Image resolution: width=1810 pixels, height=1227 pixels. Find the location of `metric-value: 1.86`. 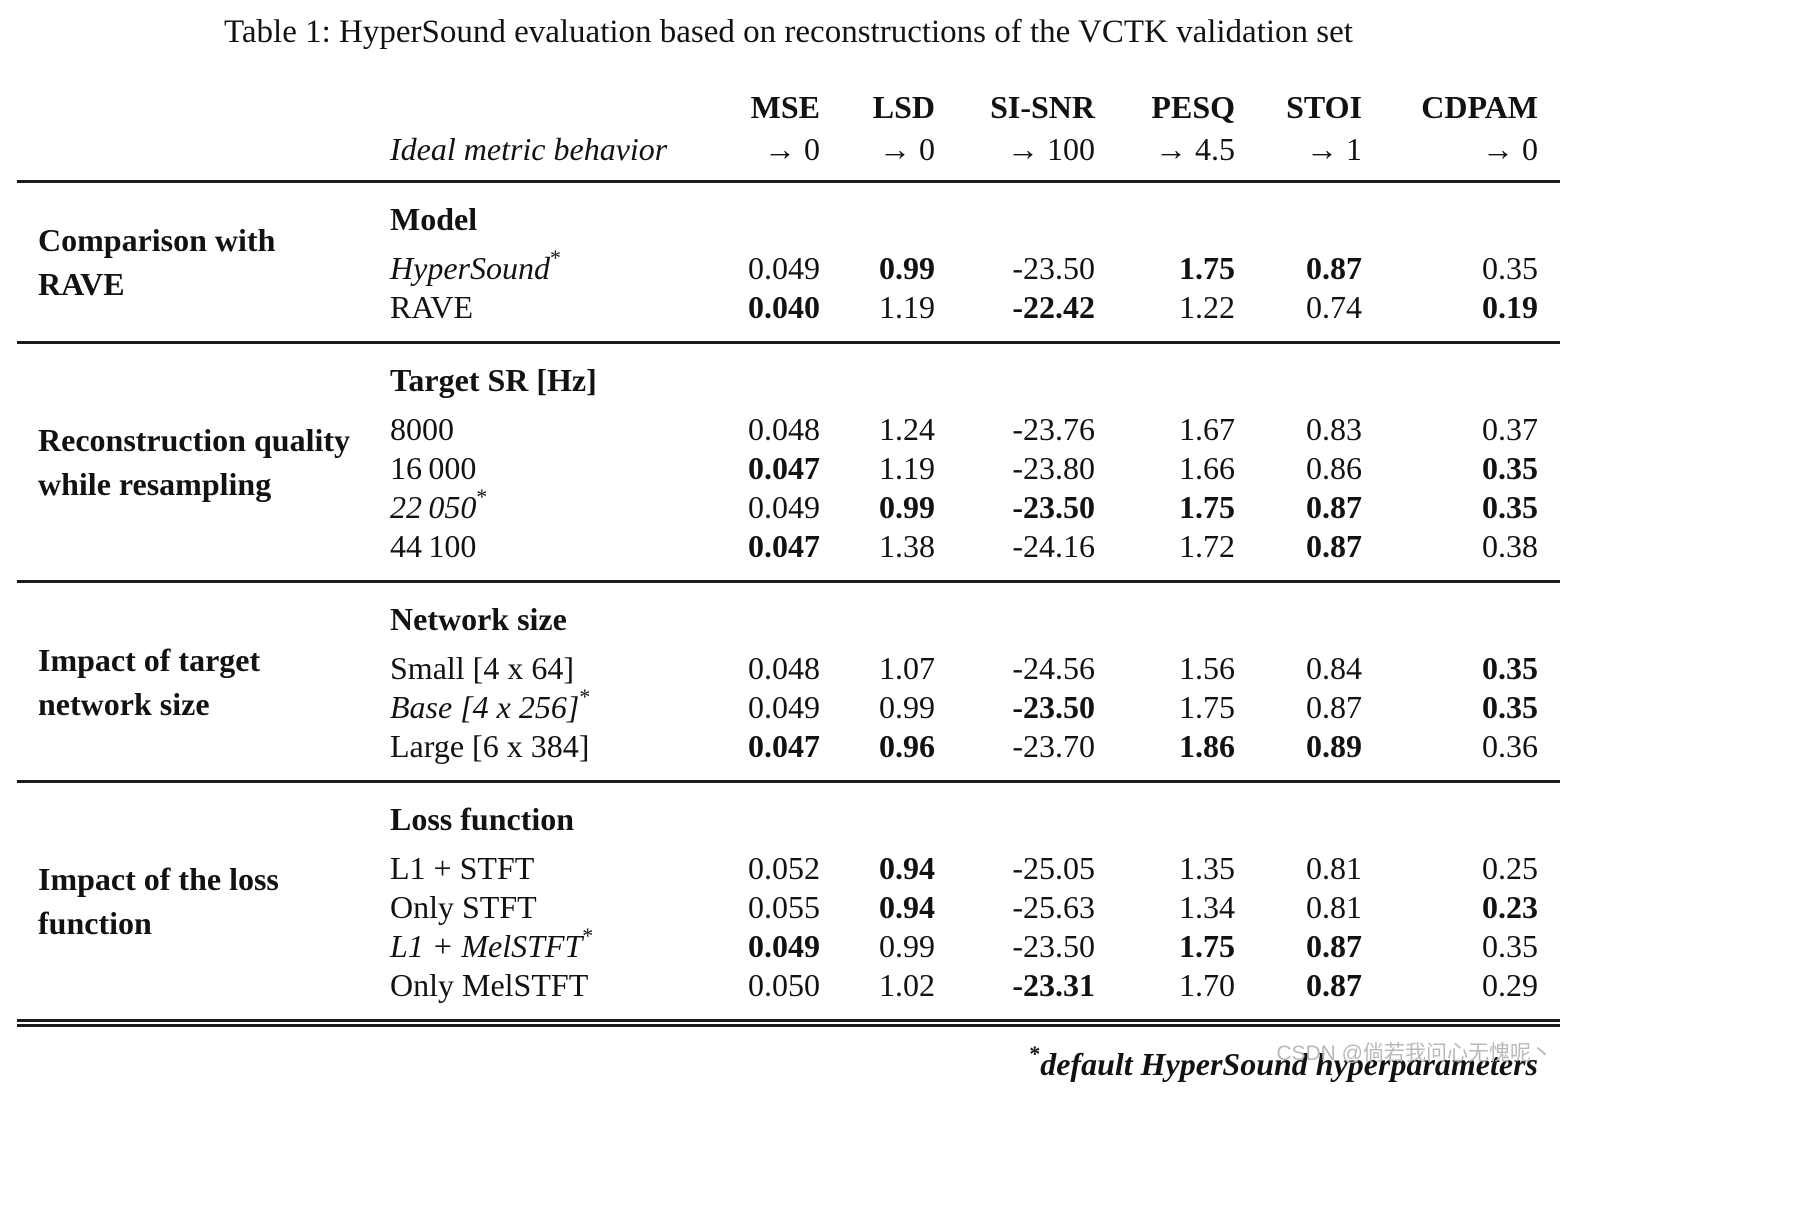

metric-value: 1.86 is located at coordinates (1207, 746).